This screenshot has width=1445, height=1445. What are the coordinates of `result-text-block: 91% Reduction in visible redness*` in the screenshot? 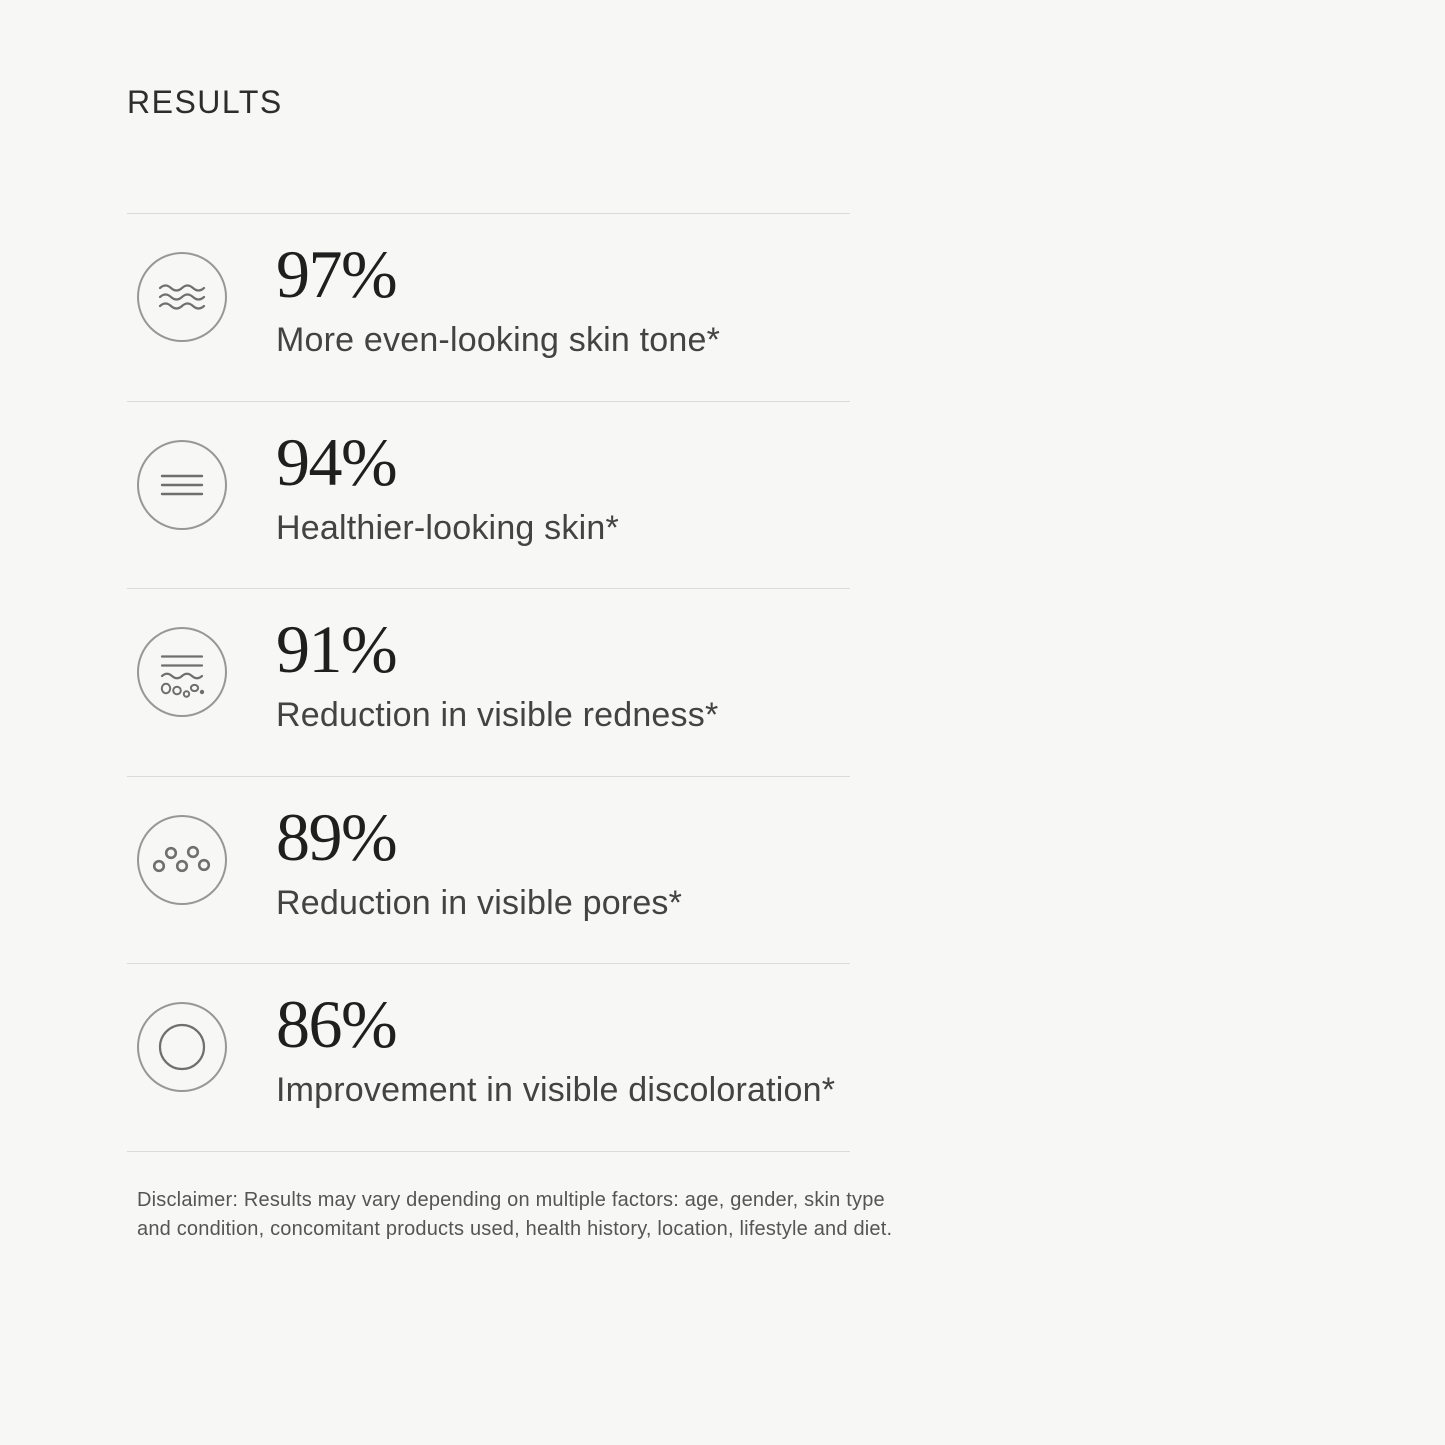 It's located at (563, 662).